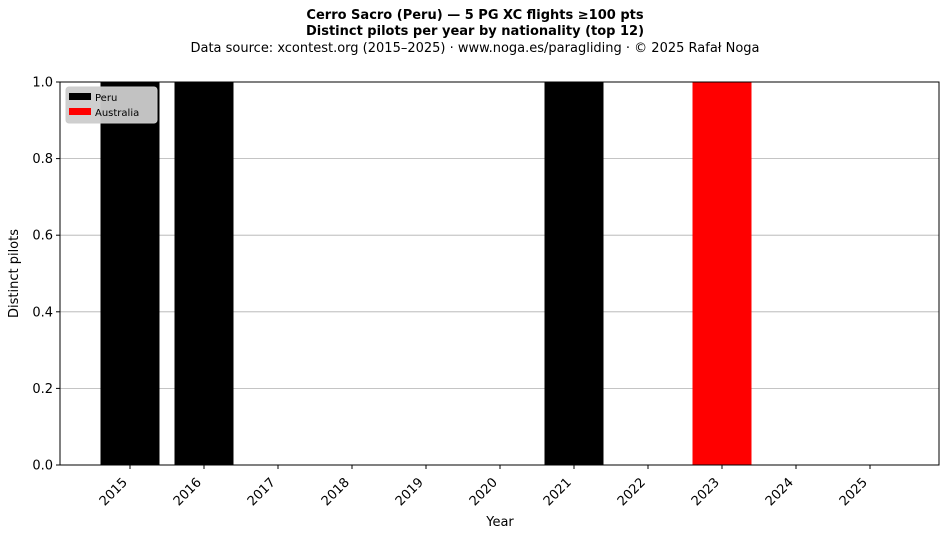 The height and width of the screenshot is (539, 950). What do you see at coordinates (558, 492) in the screenshot?
I see `x-tick-label: 2021` at bounding box center [558, 492].